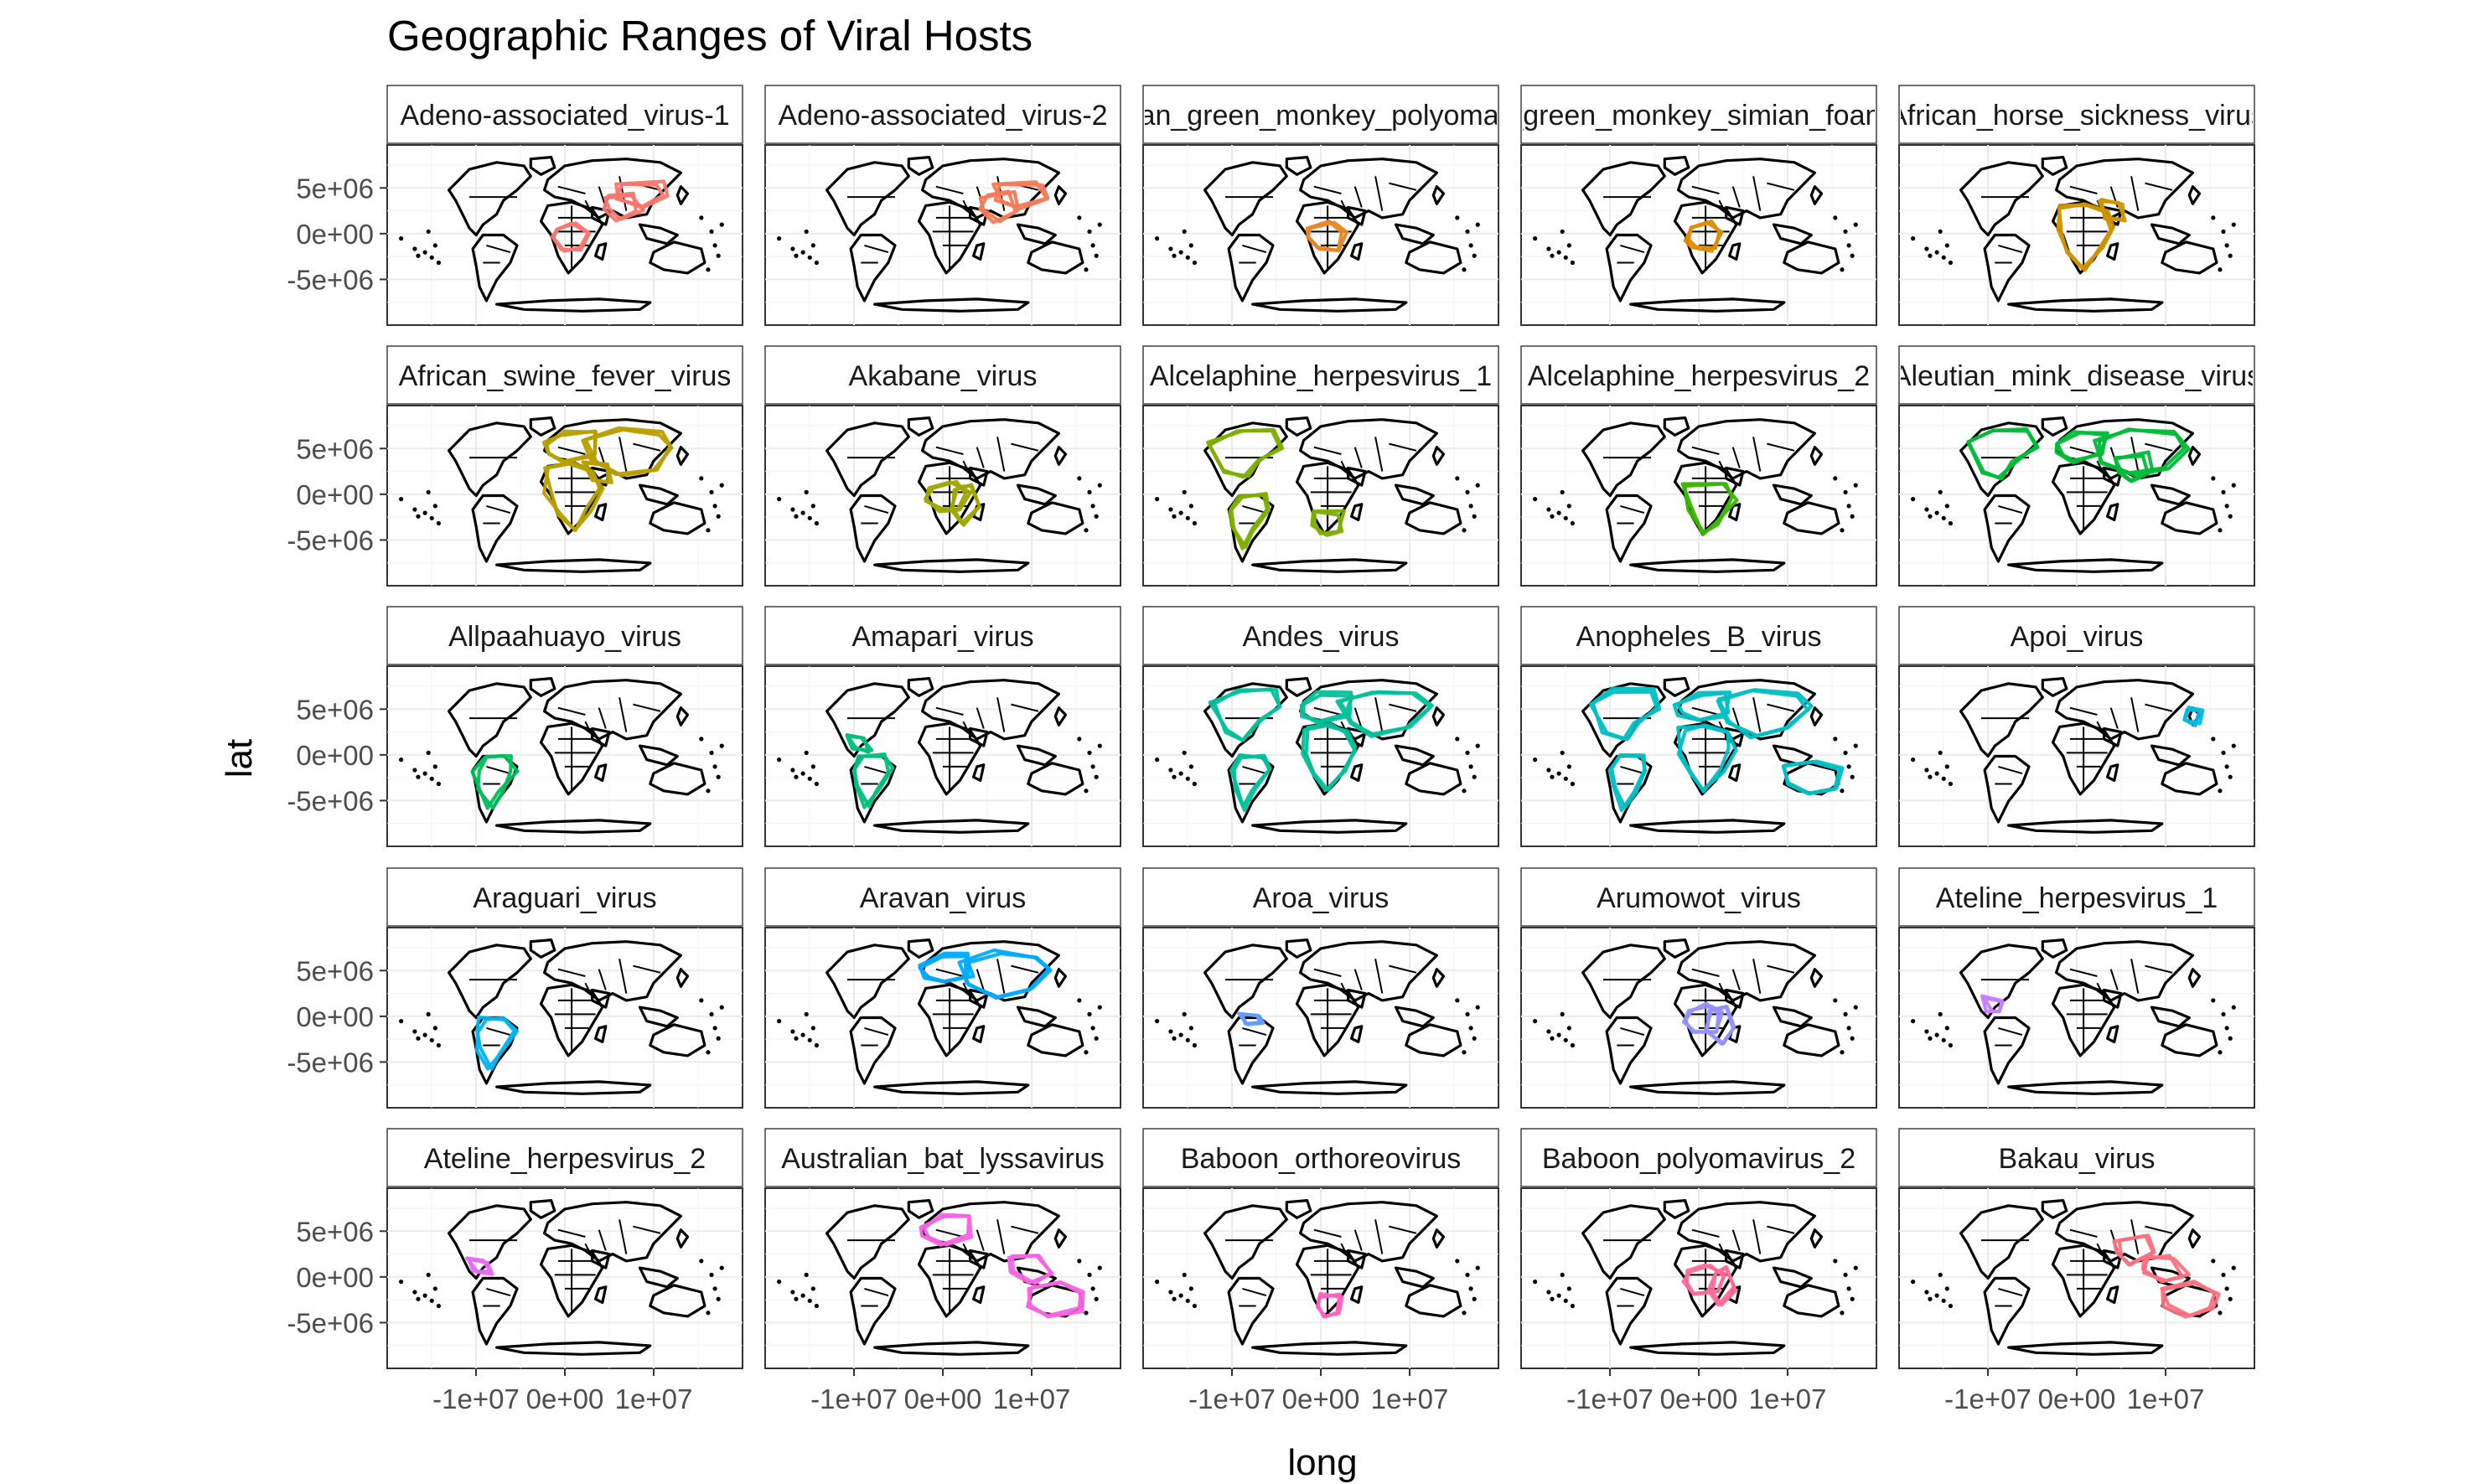 The height and width of the screenshot is (1484, 2474). Describe the element at coordinates (331, 540) in the screenshot. I see `y-tick-label: -5e+06` at that location.